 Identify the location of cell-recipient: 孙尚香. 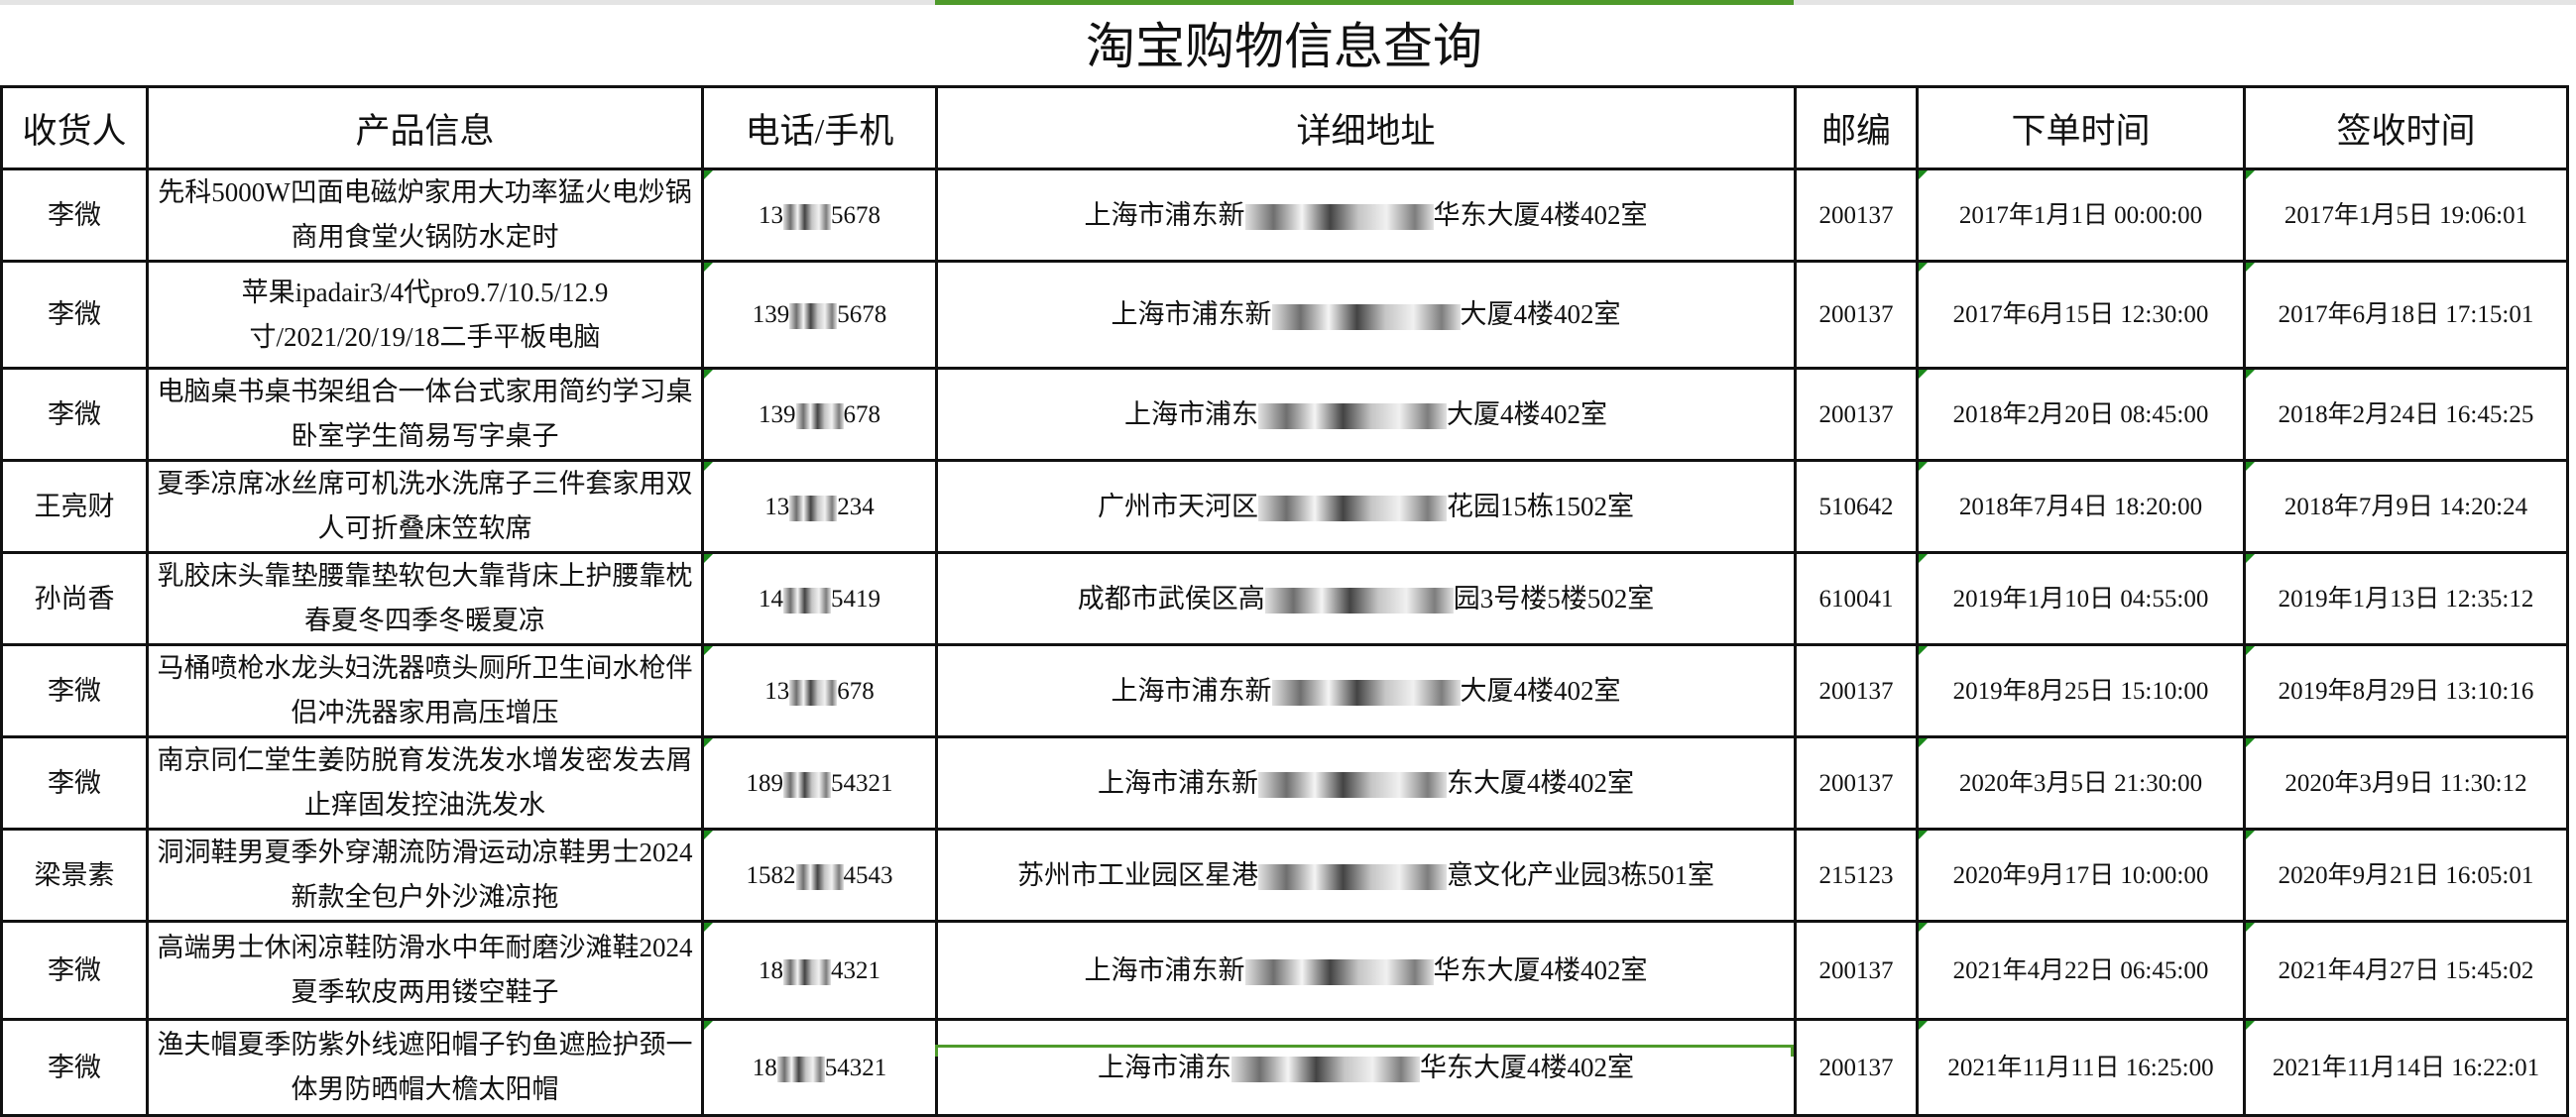
(75, 598).